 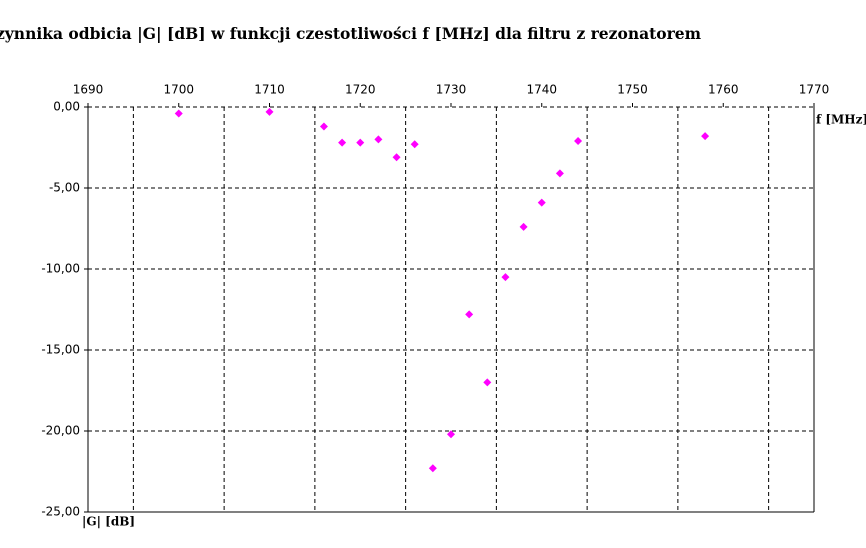 What do you see at coordinates (60, 431) in the screenshot?
I see `y-tick-label: -20,00` at bounding box center [60, 431].